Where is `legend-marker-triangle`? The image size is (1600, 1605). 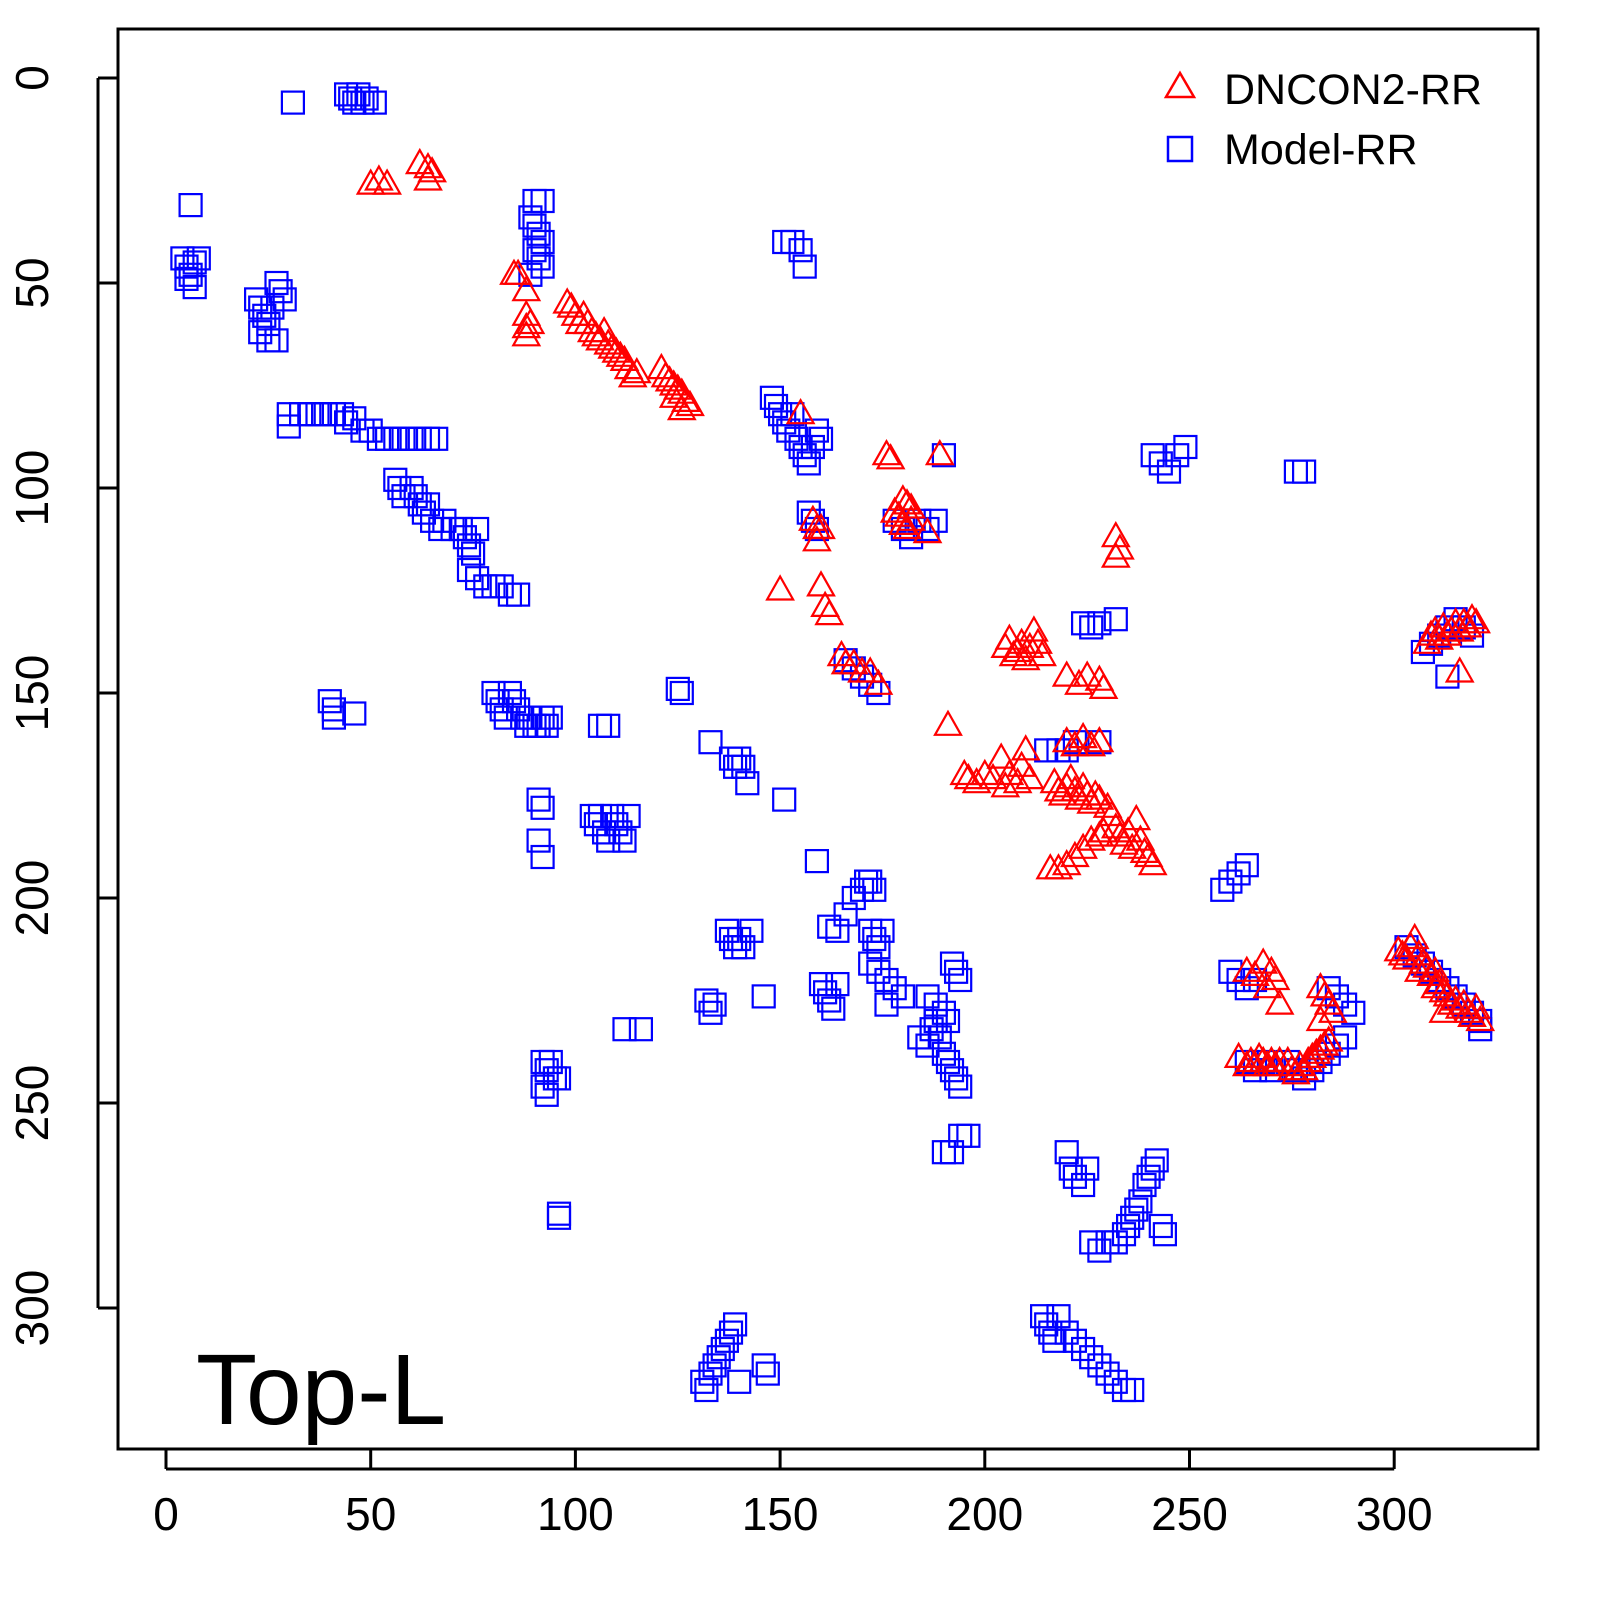 legend-marker-triangle is located at coordinates (1180, 84).